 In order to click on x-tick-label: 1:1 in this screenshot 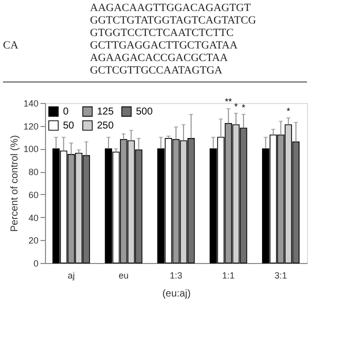, I will do `click(228, 275)`.